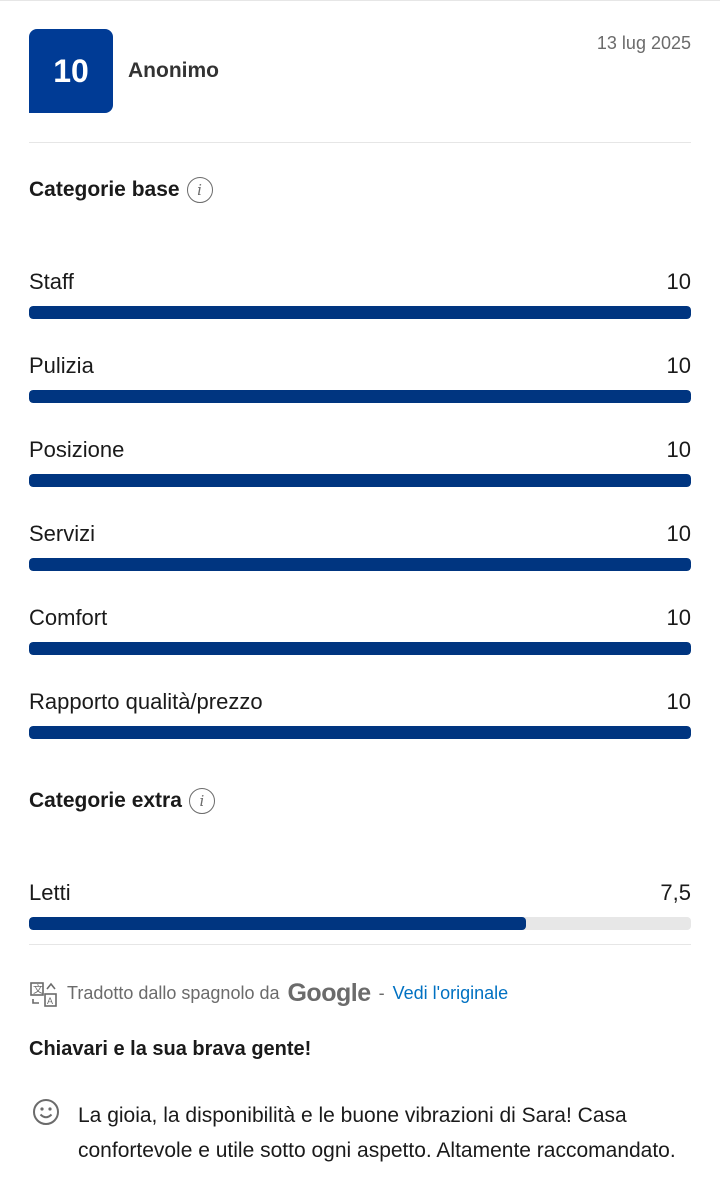  Describe the element at coordinates (50, 892) in the screenshot. I see `category-label: Letti` at that location.